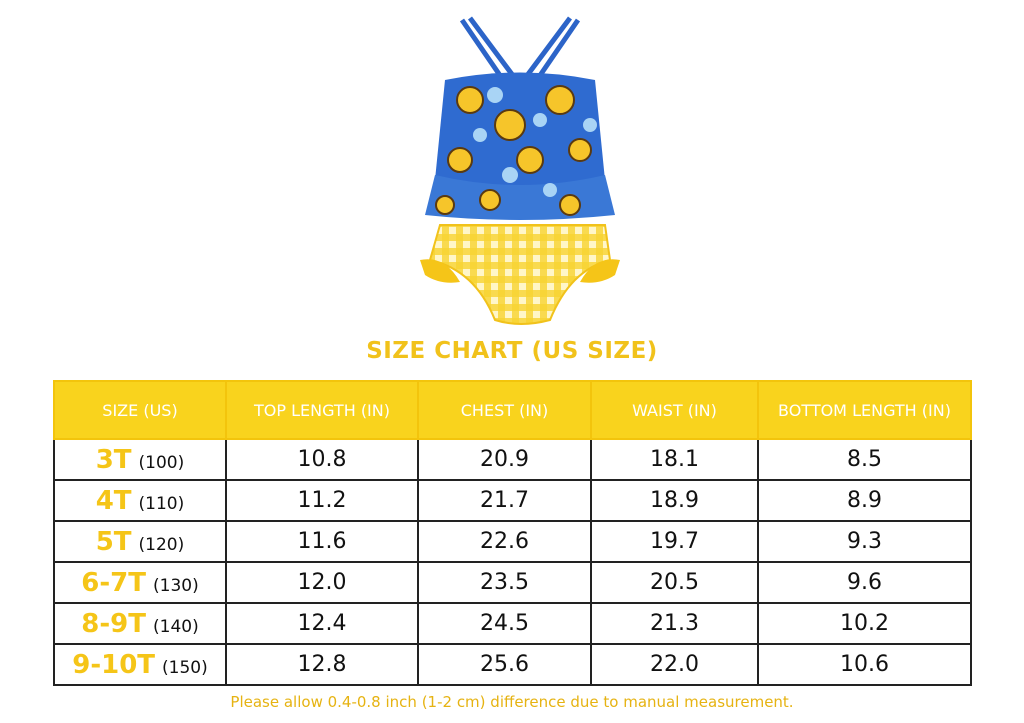 Image resolution: width=1024 pixels, height=723 pixels. I want to click on value-cell: 10.8, so click(322, 459).